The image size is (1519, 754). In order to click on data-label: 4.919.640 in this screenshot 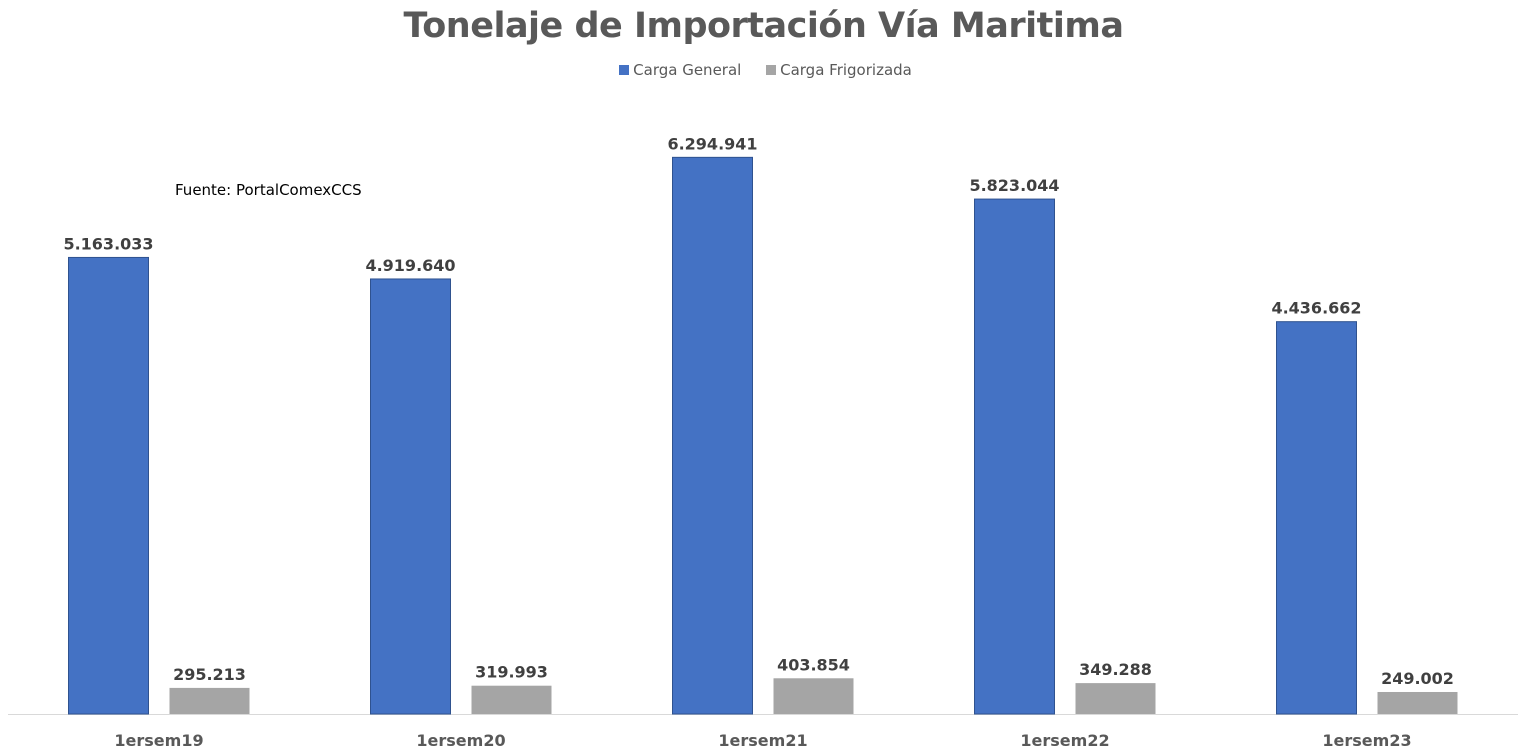, I will do `click(410, 265)`.